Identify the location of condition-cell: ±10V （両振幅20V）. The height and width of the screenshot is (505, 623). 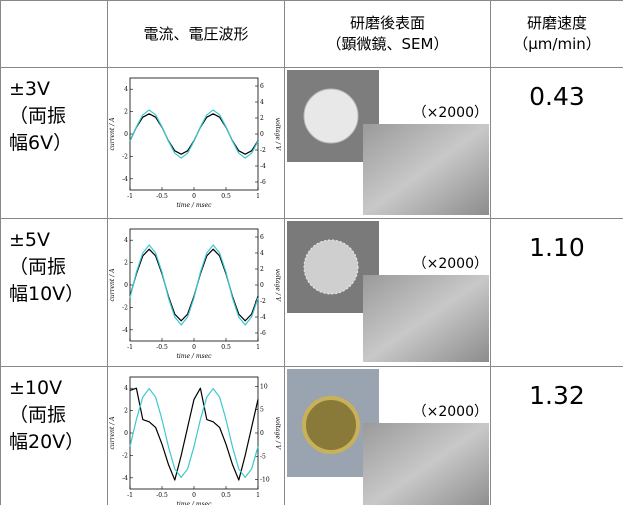
(54, 435).